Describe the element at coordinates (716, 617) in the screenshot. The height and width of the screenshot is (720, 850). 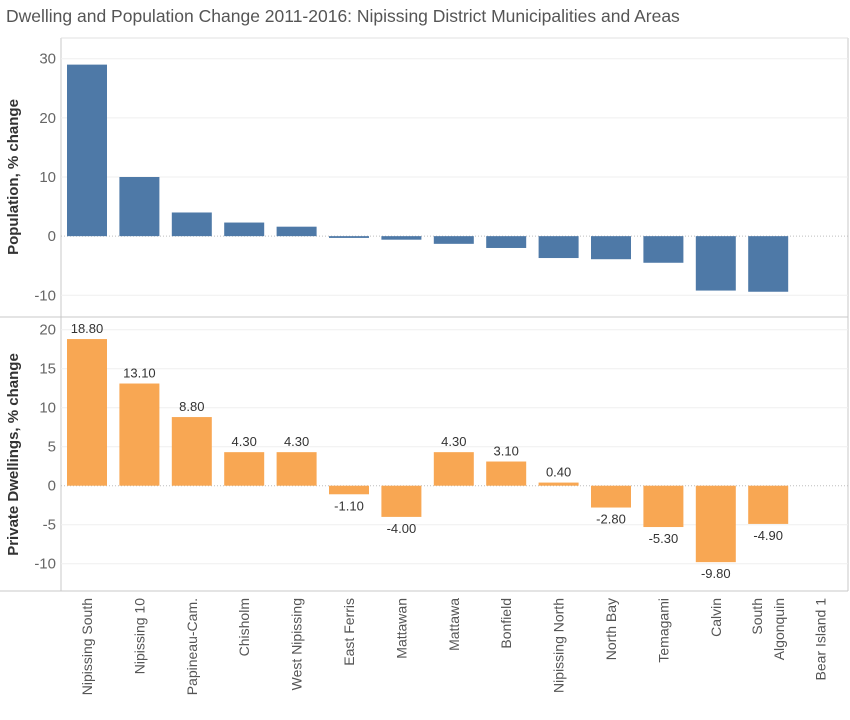
I see `x-category-label: Calvin` at that location.